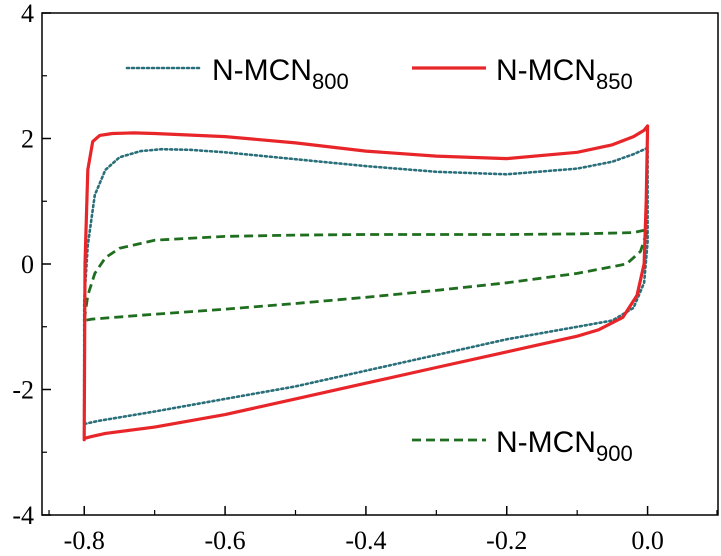 This screenshot has height=556, width=721. I want to click on x-tick-label: -0.4, so click(365, 540).